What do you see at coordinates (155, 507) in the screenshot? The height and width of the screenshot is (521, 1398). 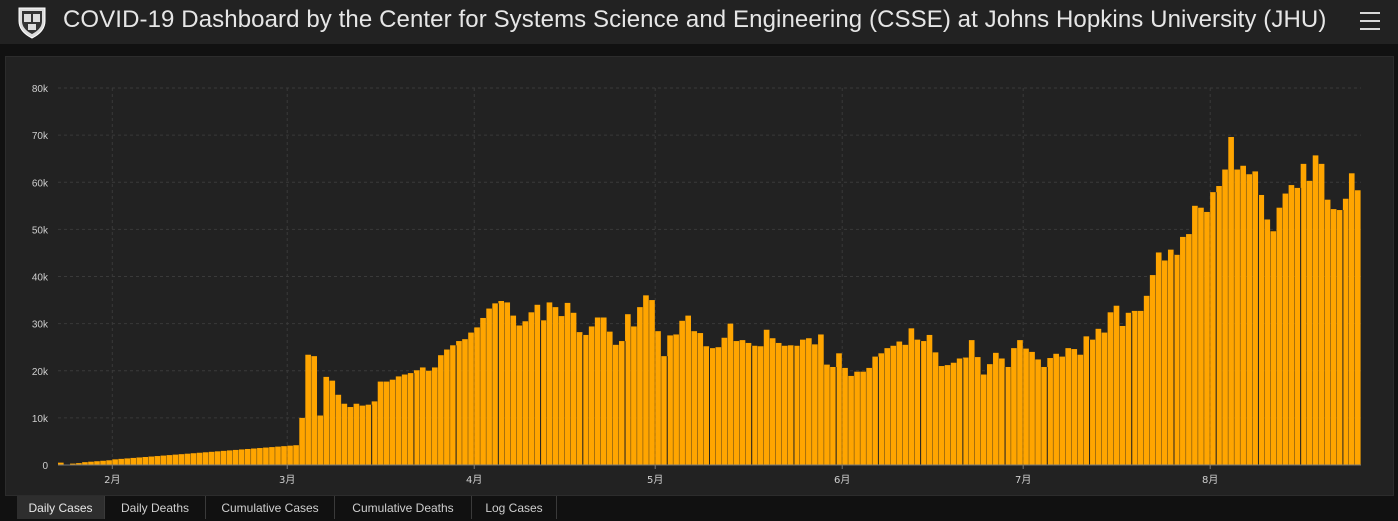 I see `tab-daily-deaths: Daily Deaths` at bounding box center [155, 507].